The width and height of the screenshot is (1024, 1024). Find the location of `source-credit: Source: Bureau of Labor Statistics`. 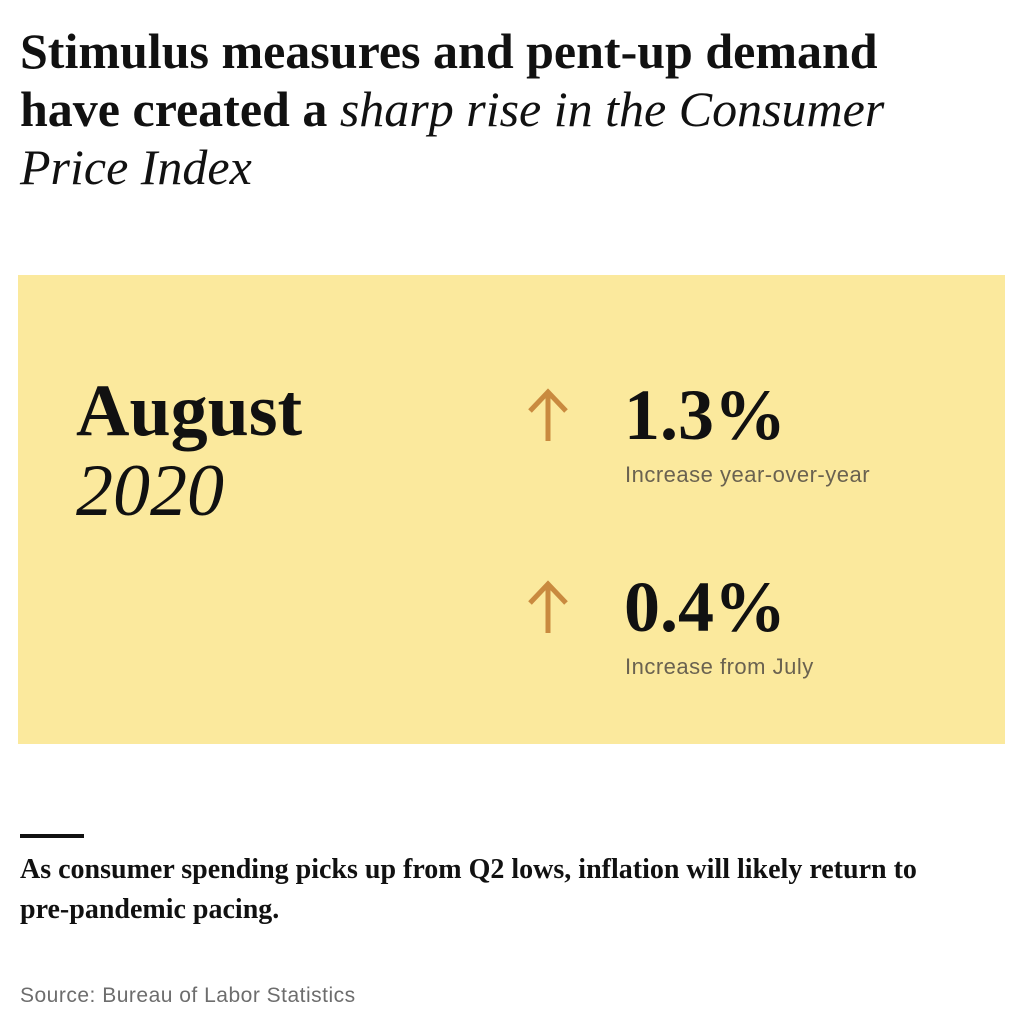

source-credit: Source: Bureau of Labor Statistics is located at coordinates (188, 995).